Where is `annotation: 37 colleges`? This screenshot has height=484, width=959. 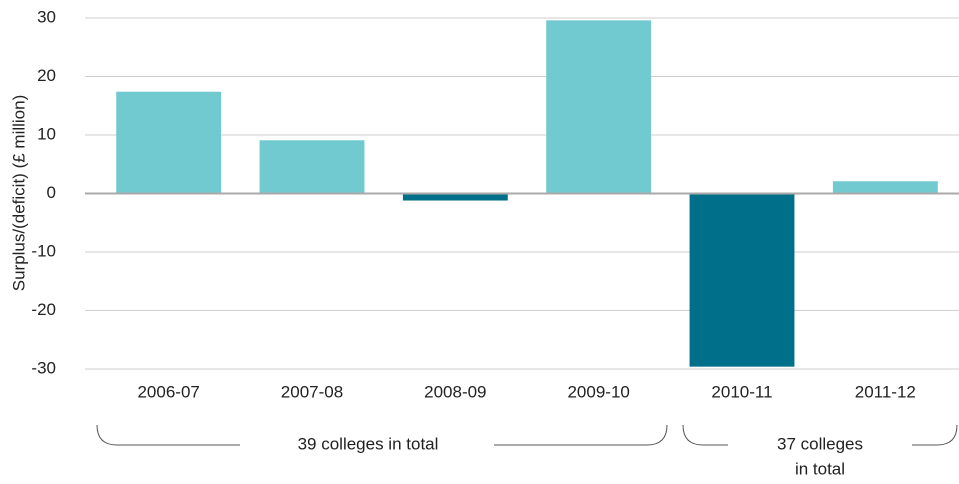
annotation: 37 colleges is located at coordinates (820, 443).